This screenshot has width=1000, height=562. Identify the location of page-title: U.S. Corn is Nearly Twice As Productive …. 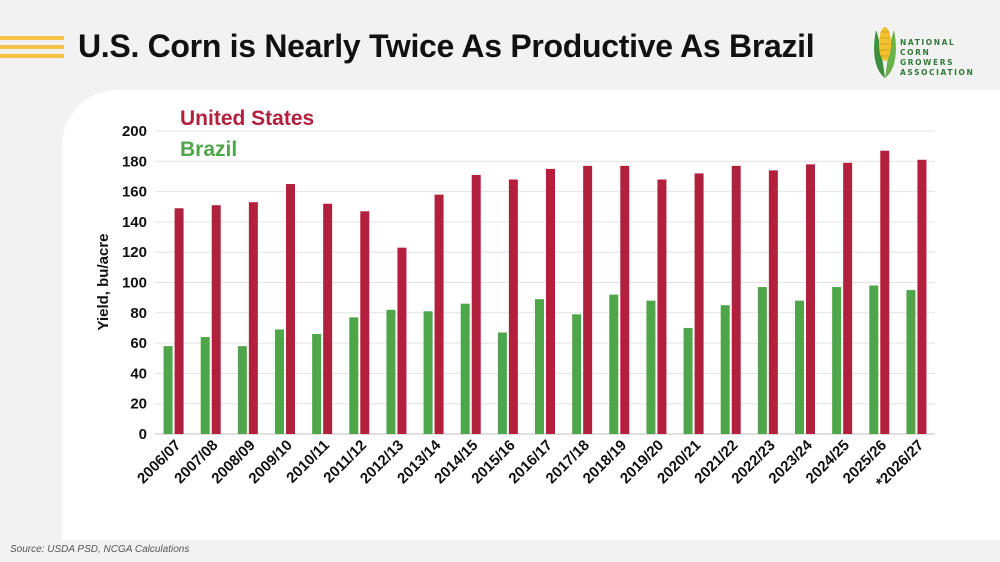
(446, 46).